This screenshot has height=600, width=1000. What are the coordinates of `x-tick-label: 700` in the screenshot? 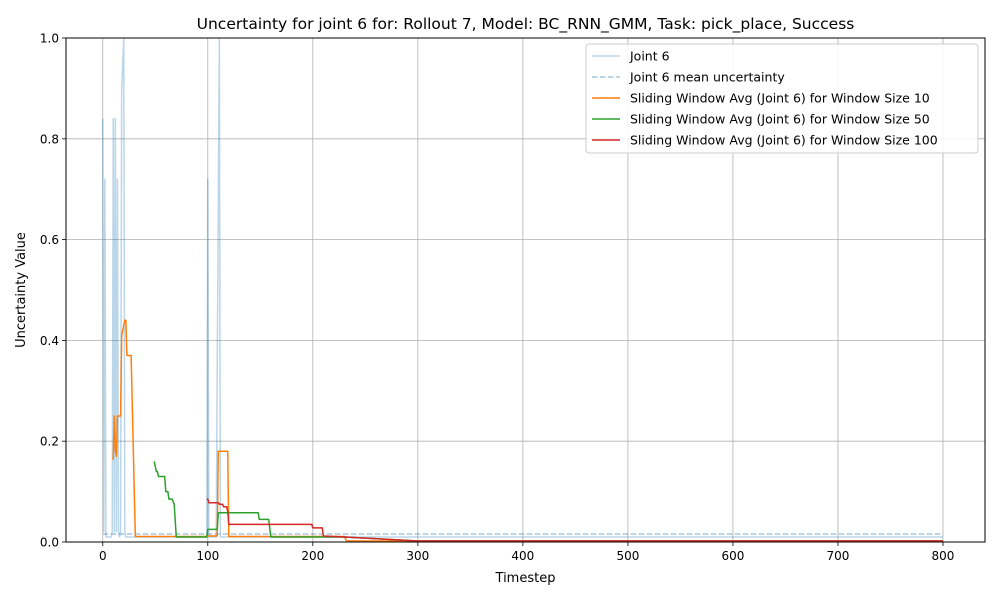 It's located at (838, 556).